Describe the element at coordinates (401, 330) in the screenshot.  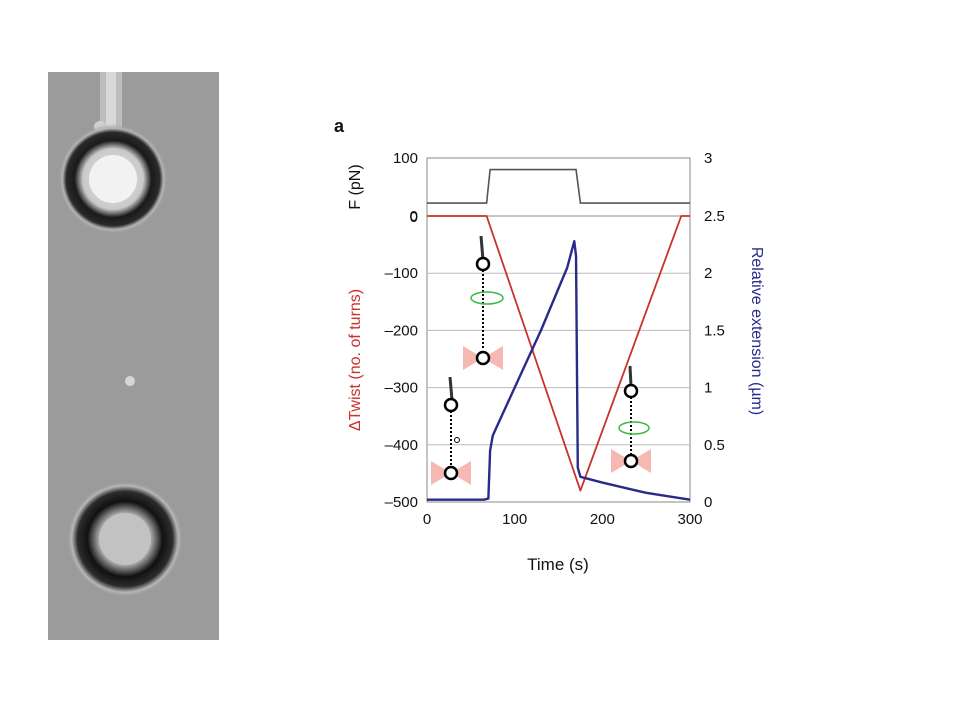
I see `left-y-tick: –200` at that location.